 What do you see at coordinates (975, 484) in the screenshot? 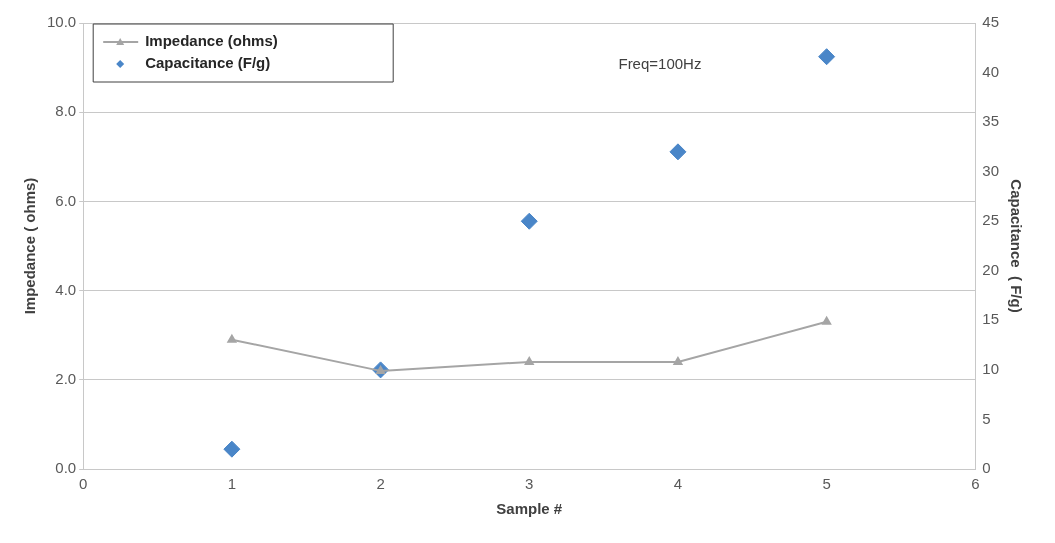
I see `x-tick-label: 6` at bounding box center [975, 484].